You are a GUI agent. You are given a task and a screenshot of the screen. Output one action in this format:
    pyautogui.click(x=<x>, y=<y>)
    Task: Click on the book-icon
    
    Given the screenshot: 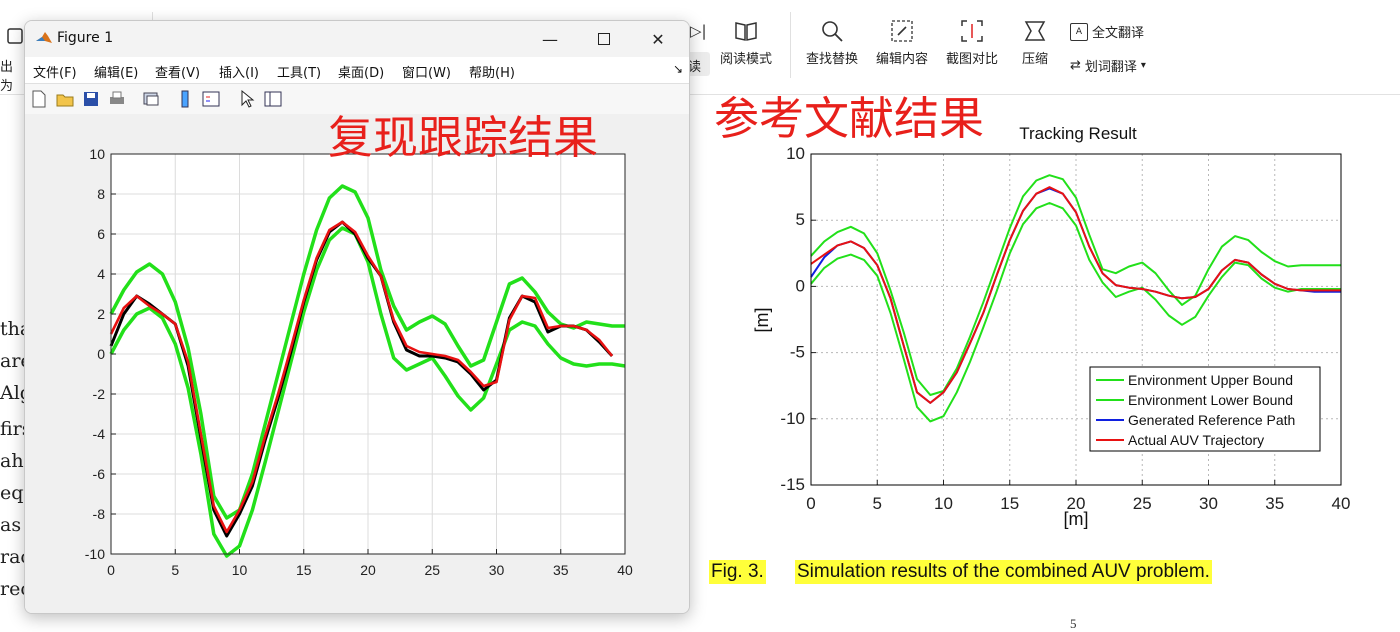 What is the action you would take?
    pyautogui.click(x=746, y=31)
    